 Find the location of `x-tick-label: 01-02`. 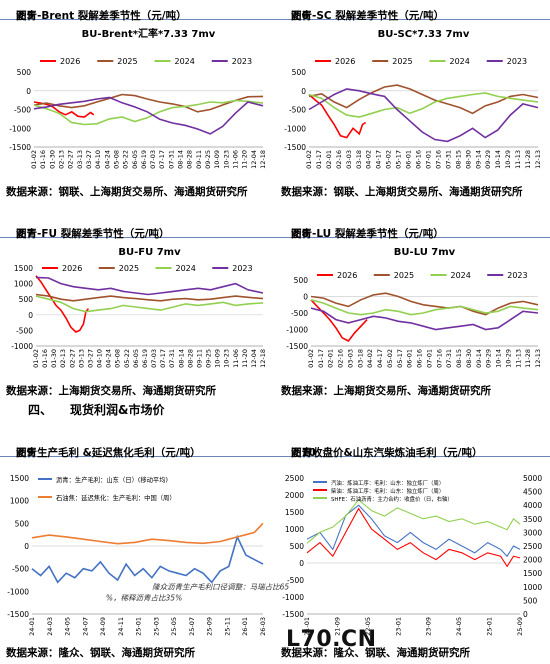

x-tick-label: 01-02 is located at coordinates (311, 358).